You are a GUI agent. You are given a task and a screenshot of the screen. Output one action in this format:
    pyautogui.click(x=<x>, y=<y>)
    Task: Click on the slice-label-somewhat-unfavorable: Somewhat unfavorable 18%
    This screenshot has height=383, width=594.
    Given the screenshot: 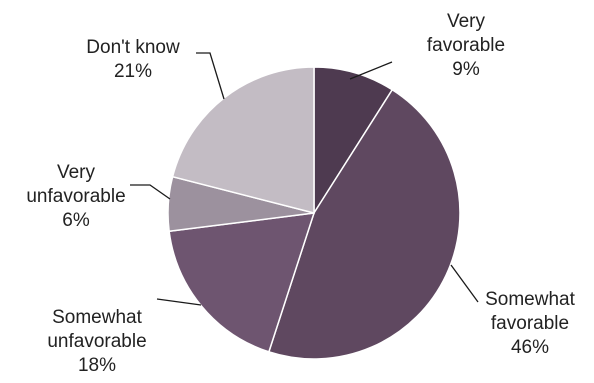 What is the action you would take?
    pyautogui.click(x=96, y=341)
    